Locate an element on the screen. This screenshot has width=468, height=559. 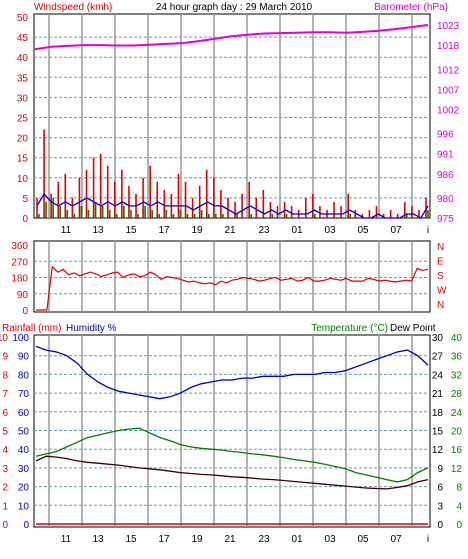
direction-y-tick-270: 270 is located at coordinates (19, 262).